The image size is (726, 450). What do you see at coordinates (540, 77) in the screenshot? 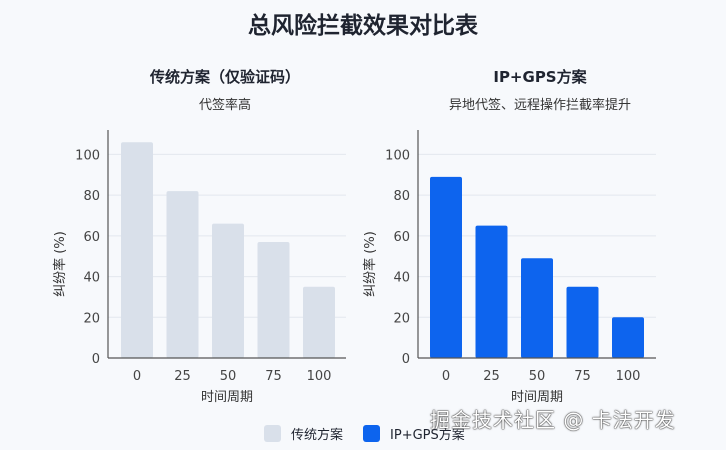
I see `right-chart-title: IP+GPS方案` at bounding box center [540, 77].